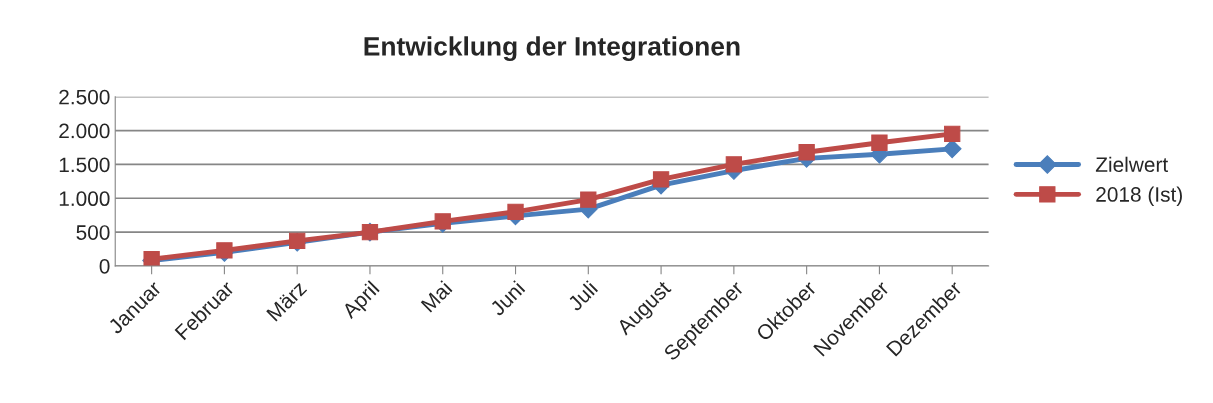  I want to click on y-tick-label: 2.500, so click(84, 97).